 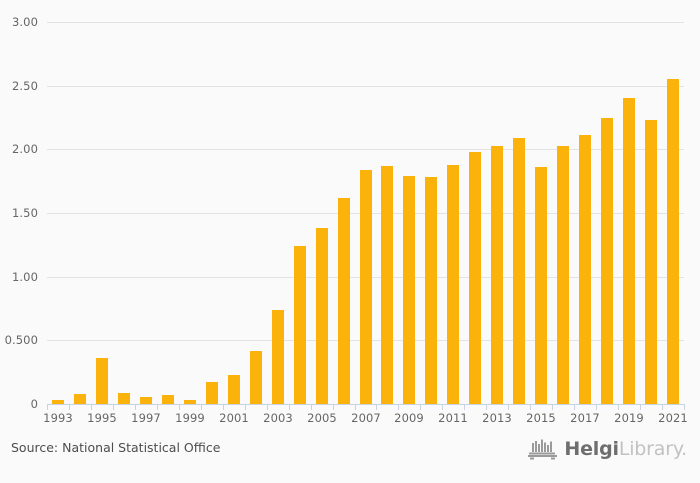 What do you see at coordinates (541, 418) in the screenshot?
I see `x-axis-tick-label: 2015` at bounding box center [541, 418].